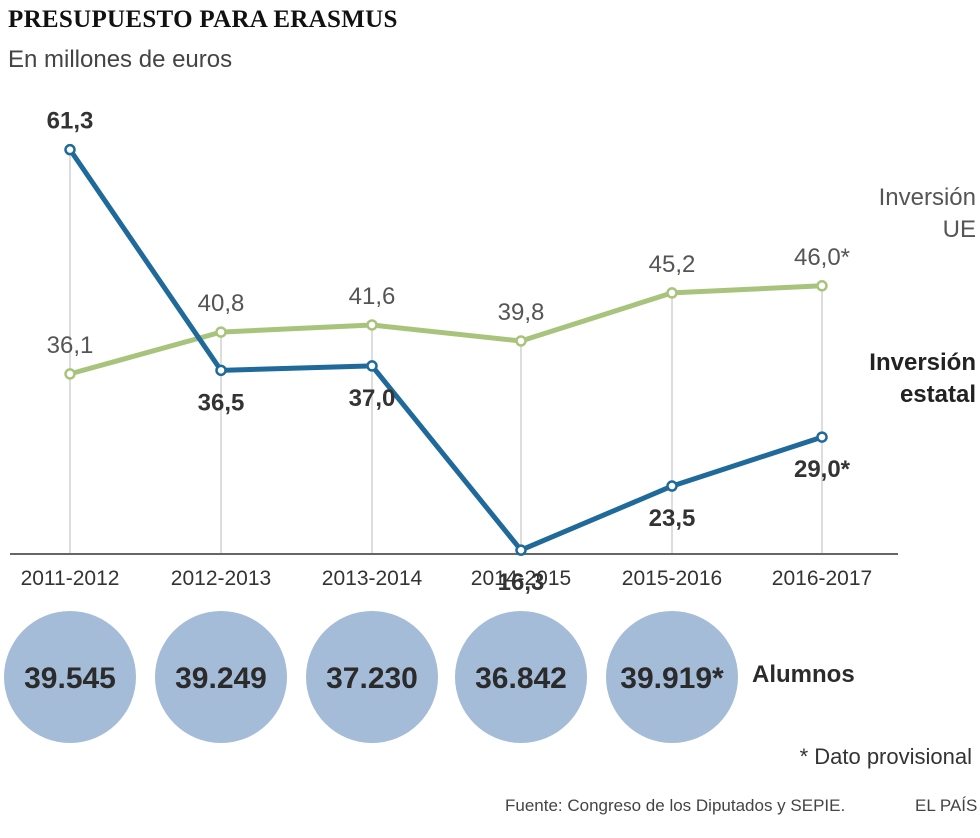 The height and width of the screenshot is (838, 980). I want to click on students-value: 37.230, so click(372, 678).